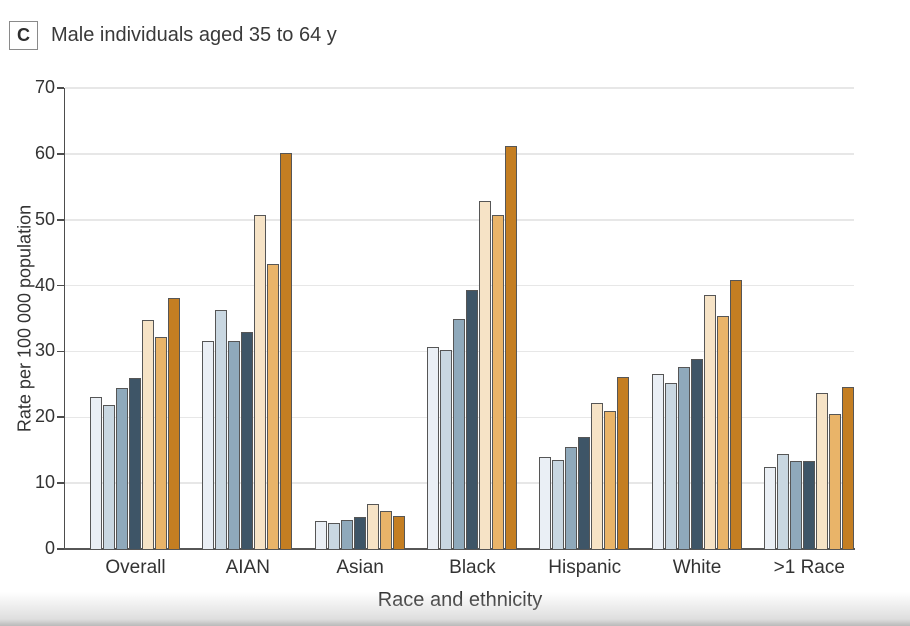 The height and width of the screenshot is (626, 910). What do you see at coordinates (460, 600) in the screenshot?
I see `x-axis-title: Race and ethnicity` at bounding box center [460, 600].